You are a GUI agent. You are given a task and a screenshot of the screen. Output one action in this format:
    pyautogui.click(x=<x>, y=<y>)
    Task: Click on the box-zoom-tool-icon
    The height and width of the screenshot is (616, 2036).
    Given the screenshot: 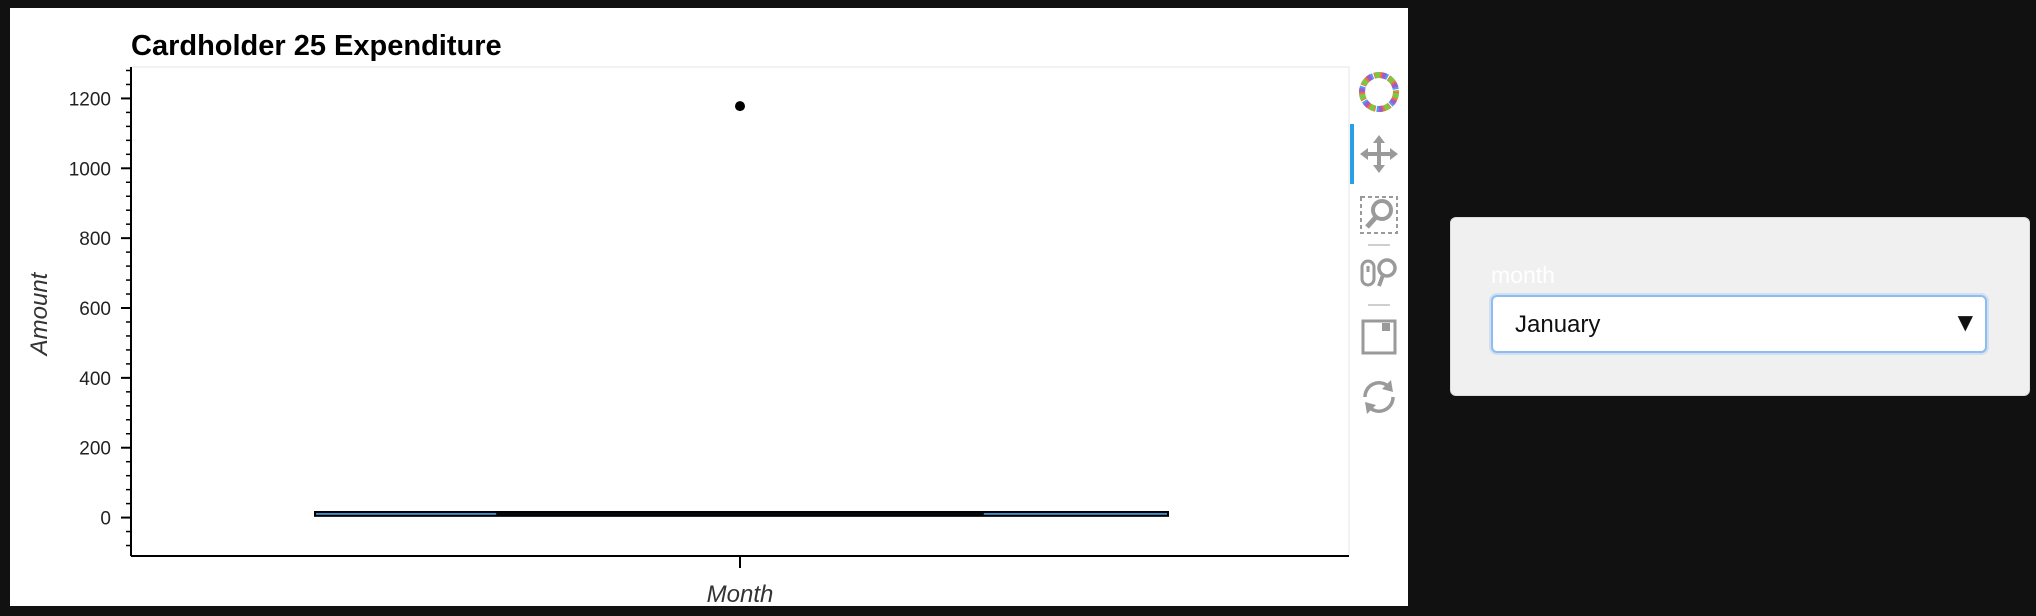 What is the action you would take?
    pyautogui.click(x=1379, y=215)
    